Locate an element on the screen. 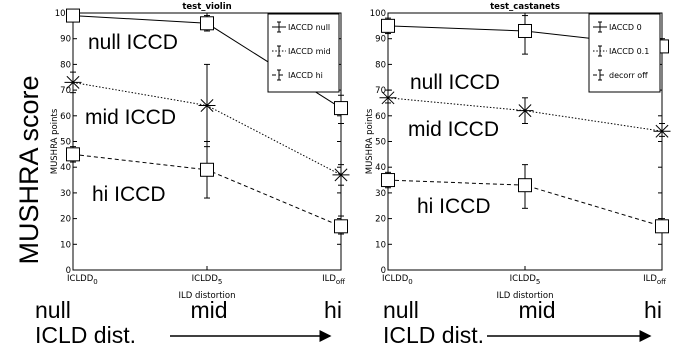 The image size is (694, 351). chart-title: test_violin is located at coordinates (206, 7).